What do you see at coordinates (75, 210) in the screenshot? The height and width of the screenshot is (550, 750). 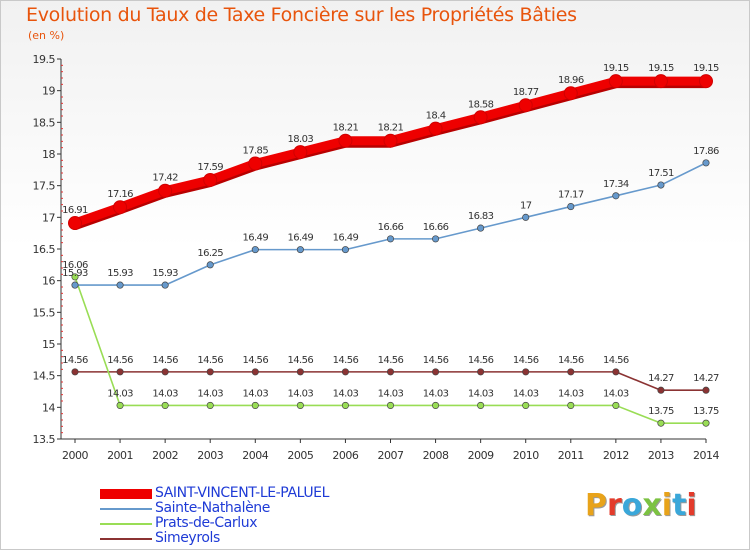 I see `data-label: 16.91` at bounding box center [75, 210].